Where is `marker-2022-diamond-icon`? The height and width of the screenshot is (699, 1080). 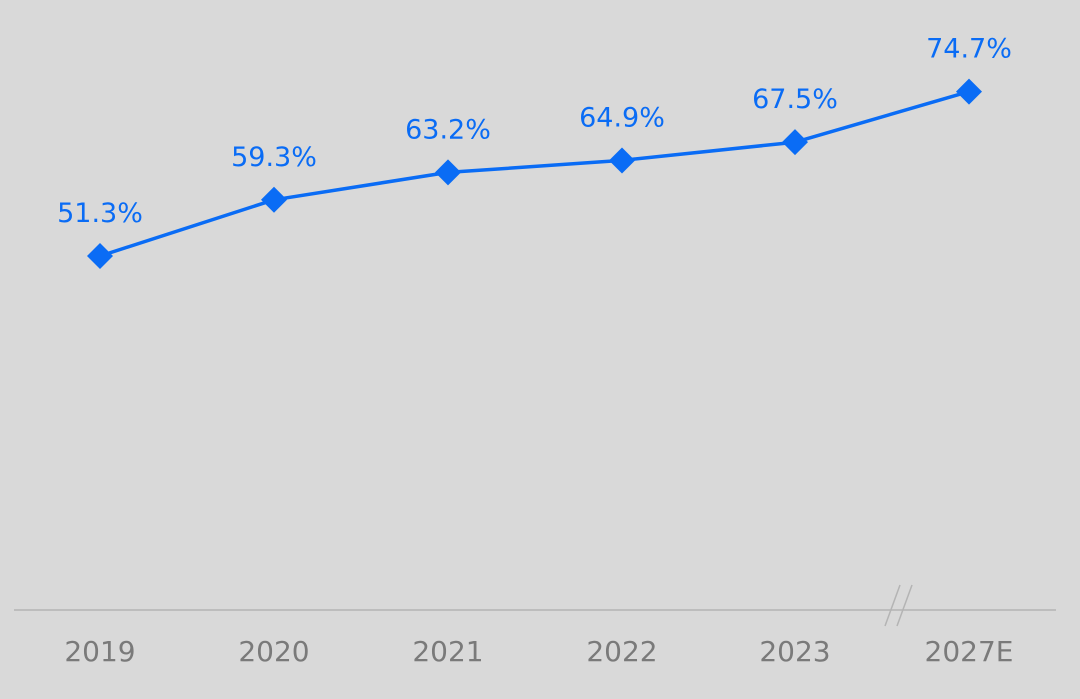 marker-2022-diamond-icon is located at coordinates (622, 160).